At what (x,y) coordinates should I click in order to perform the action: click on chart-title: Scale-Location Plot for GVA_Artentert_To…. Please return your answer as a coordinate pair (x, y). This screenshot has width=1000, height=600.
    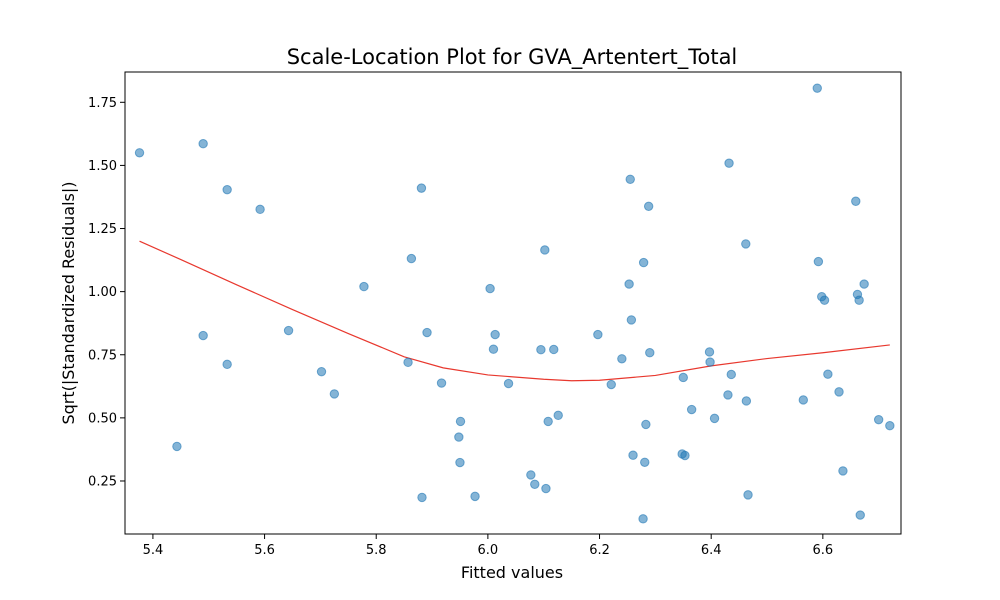
    Looking at the image, I should click on (512, 57).